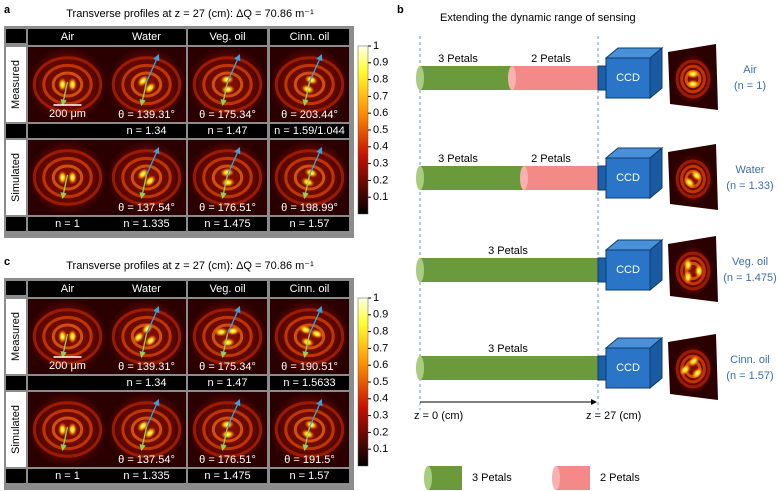  I want to click on n-value: n = 1.335, so click(146, 476).